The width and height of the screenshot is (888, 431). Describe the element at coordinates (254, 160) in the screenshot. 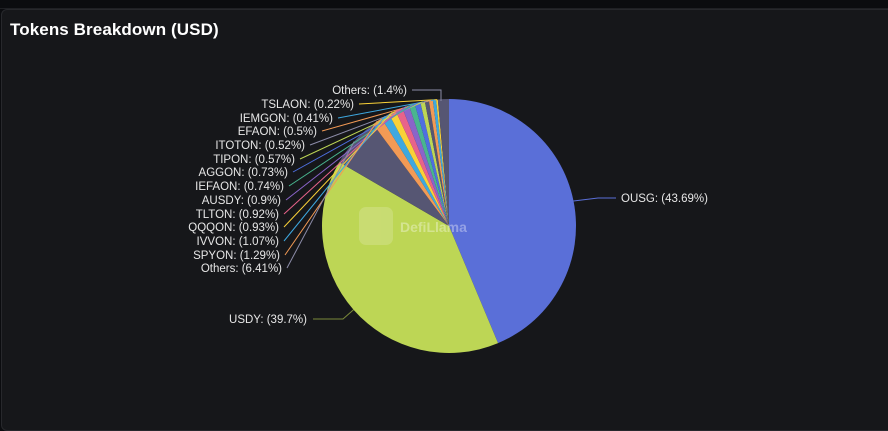

I see `label-tipon: TIPON: (0.57%)` at that location.